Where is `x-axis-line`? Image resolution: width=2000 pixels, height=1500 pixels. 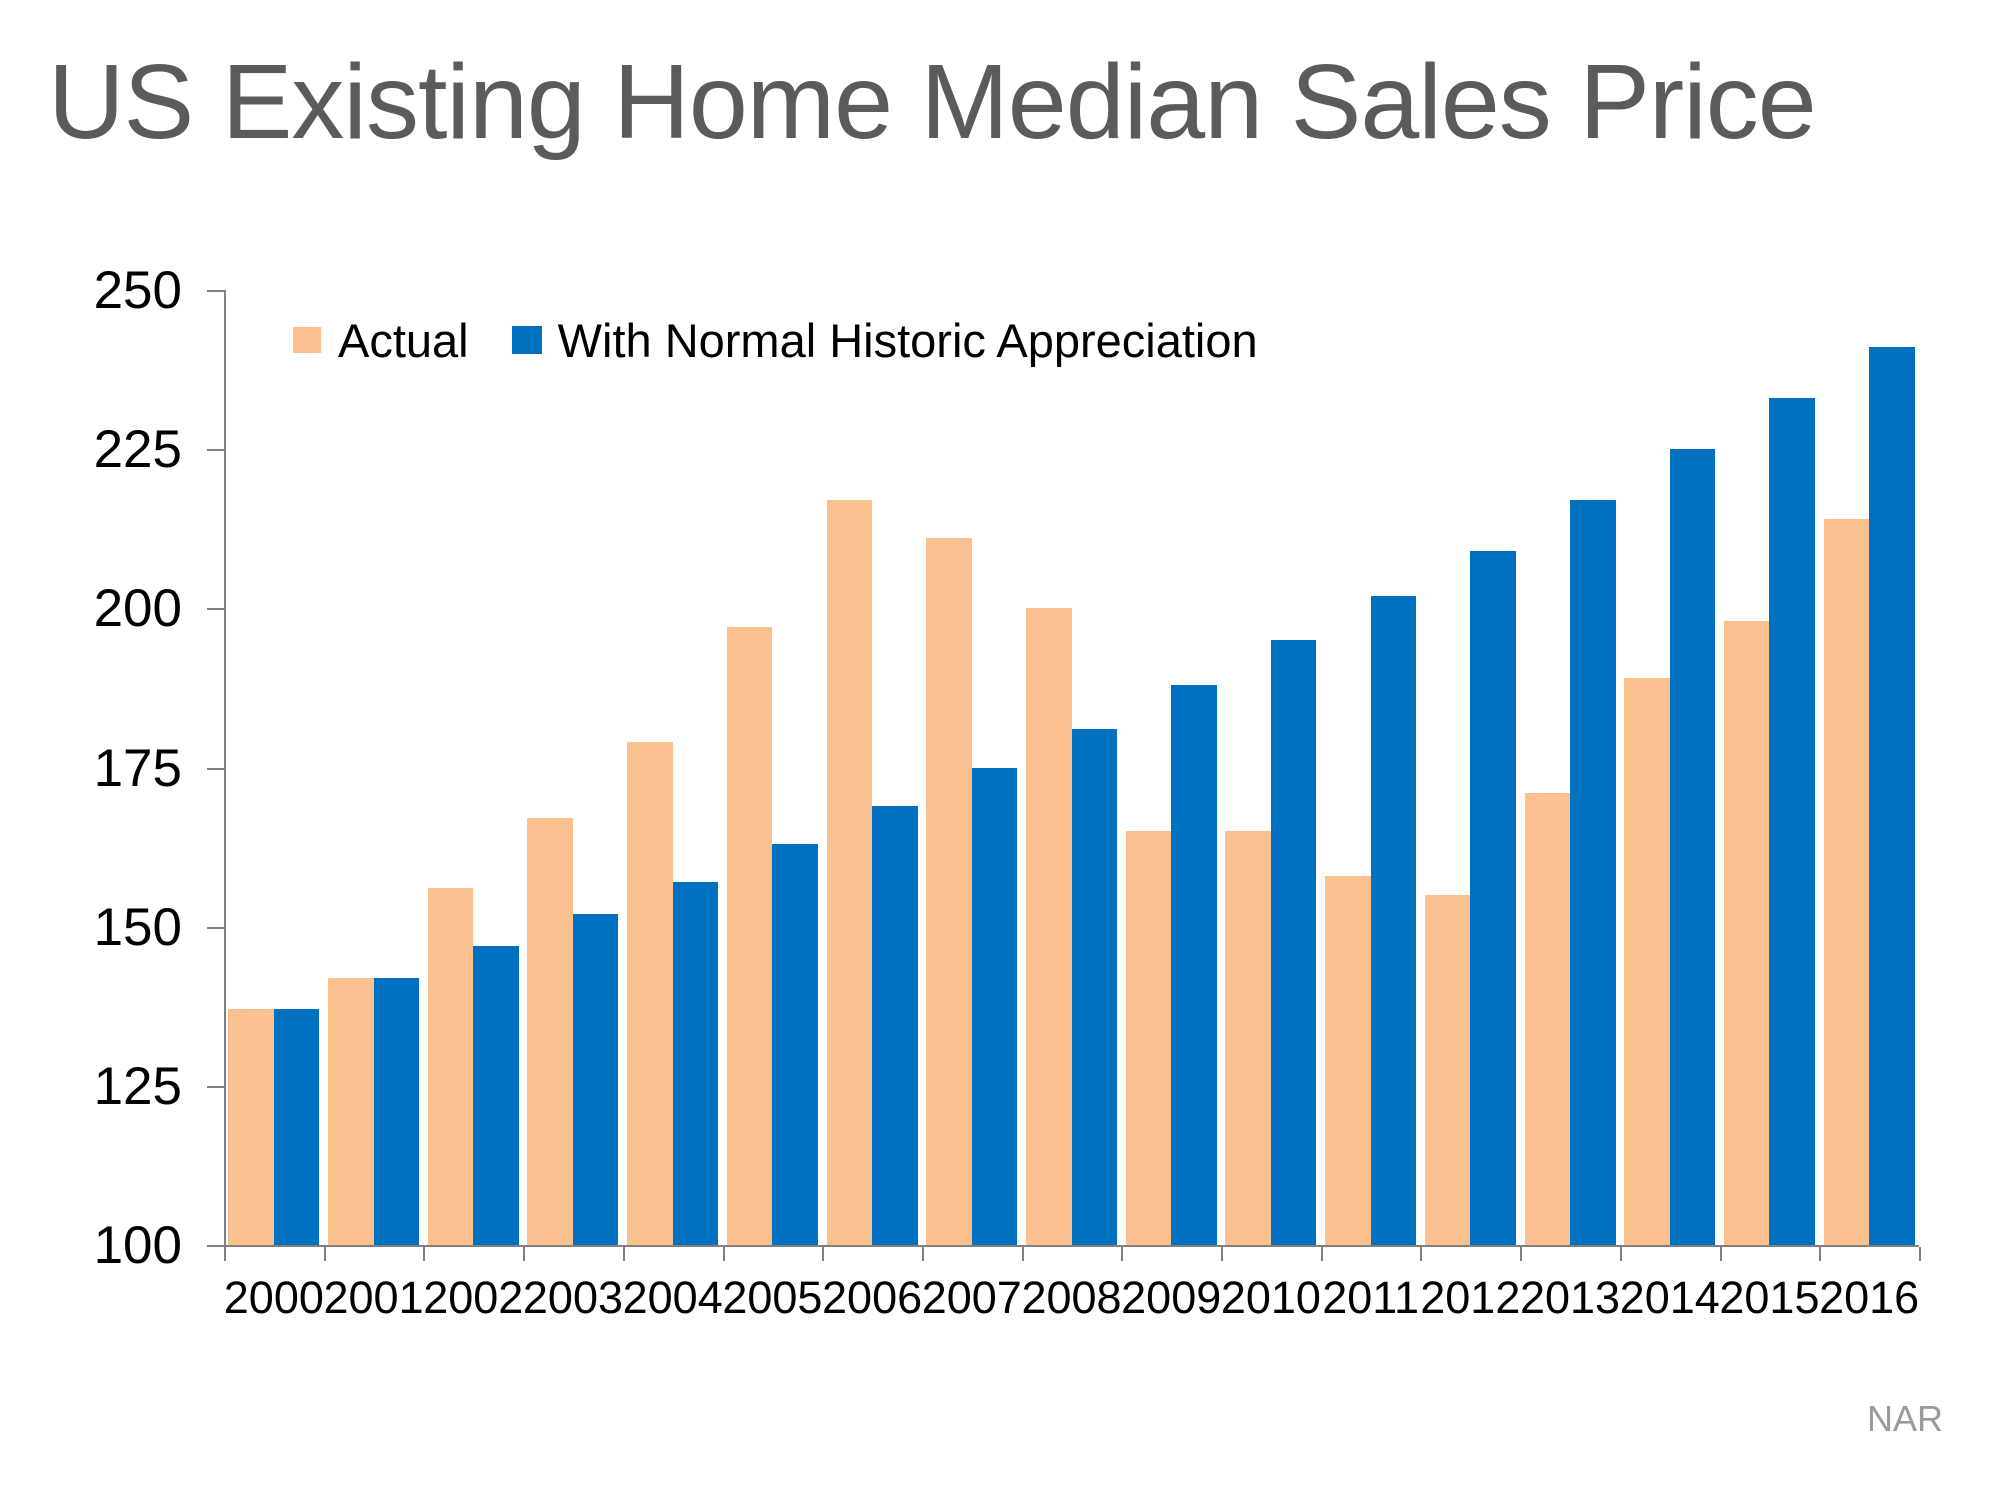 x-axis-line is located at coordinates (1071, 1246).